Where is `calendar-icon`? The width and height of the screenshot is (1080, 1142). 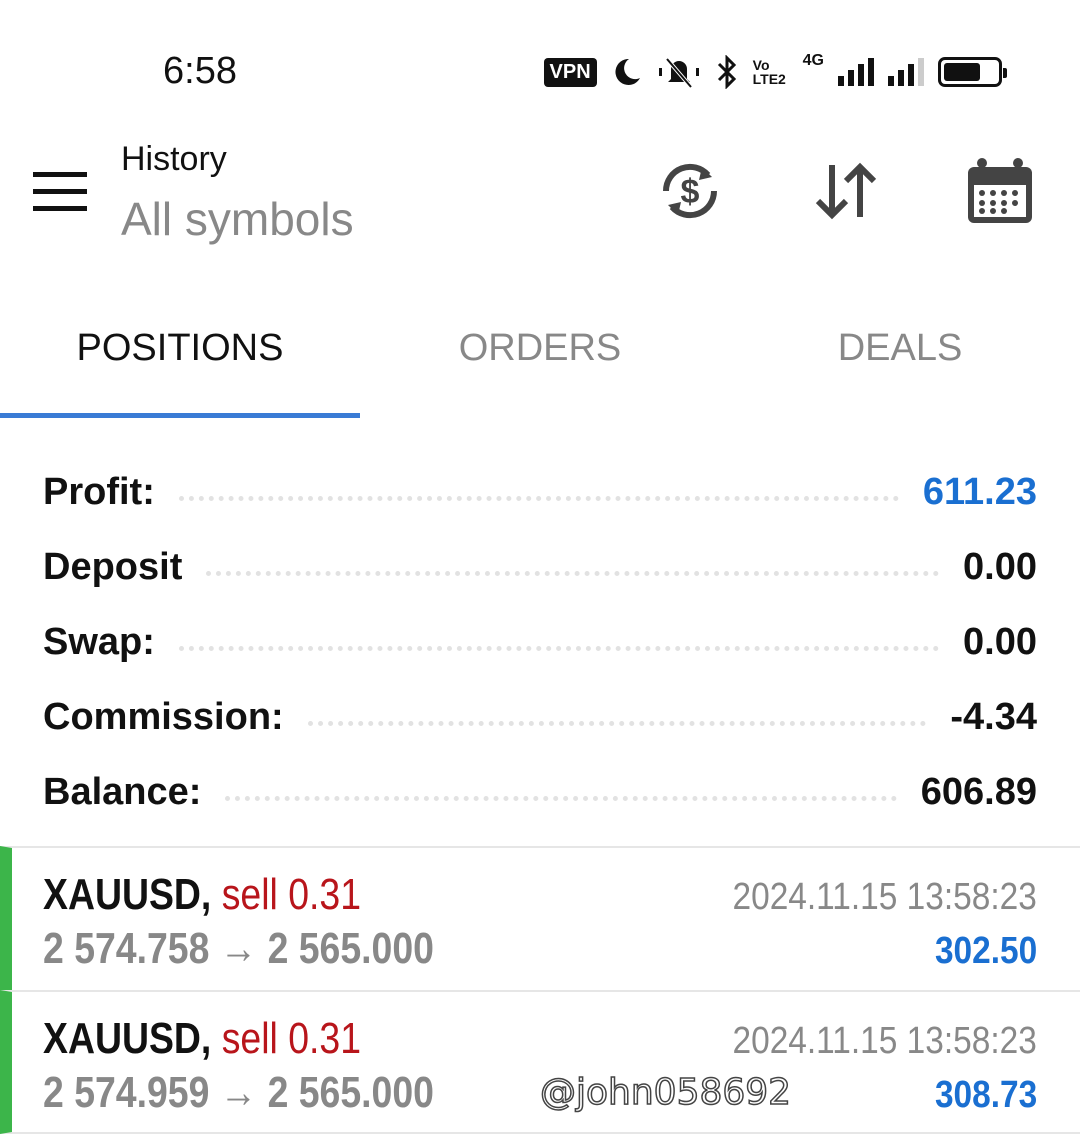 calendar-icon is located at coordinates (1000, 191).